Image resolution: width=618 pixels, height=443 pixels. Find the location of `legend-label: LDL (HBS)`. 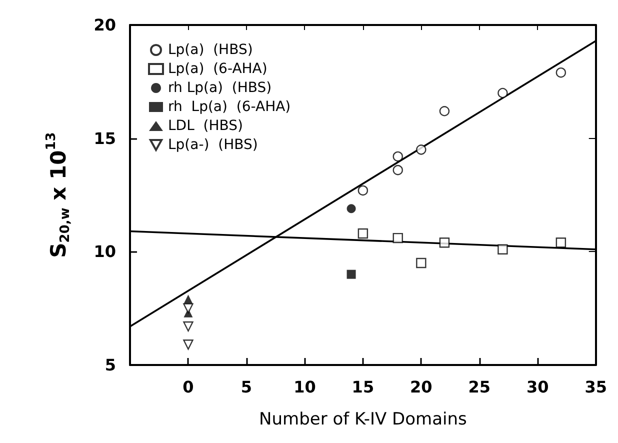

legend-label: LDL (HBS) is located at coordinates (205, 126).